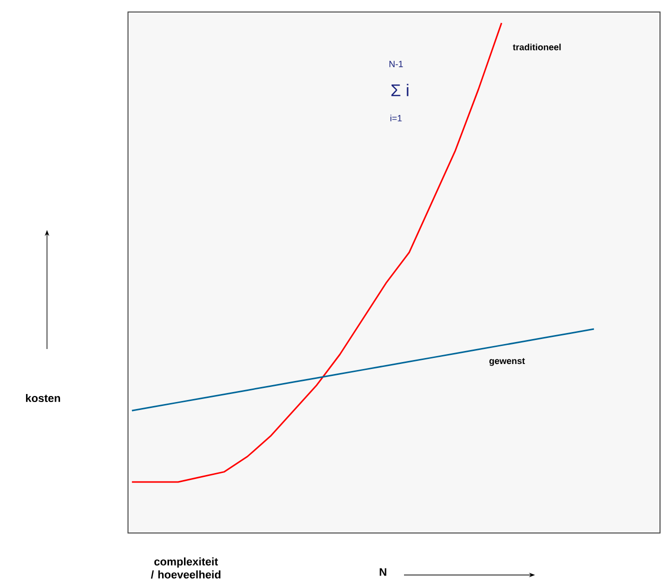 This screenshot has height=587, width=661. What do you see at coordinates (383, 572) in the screenshot?
I see `text: N` at bounding box center [383, 572].